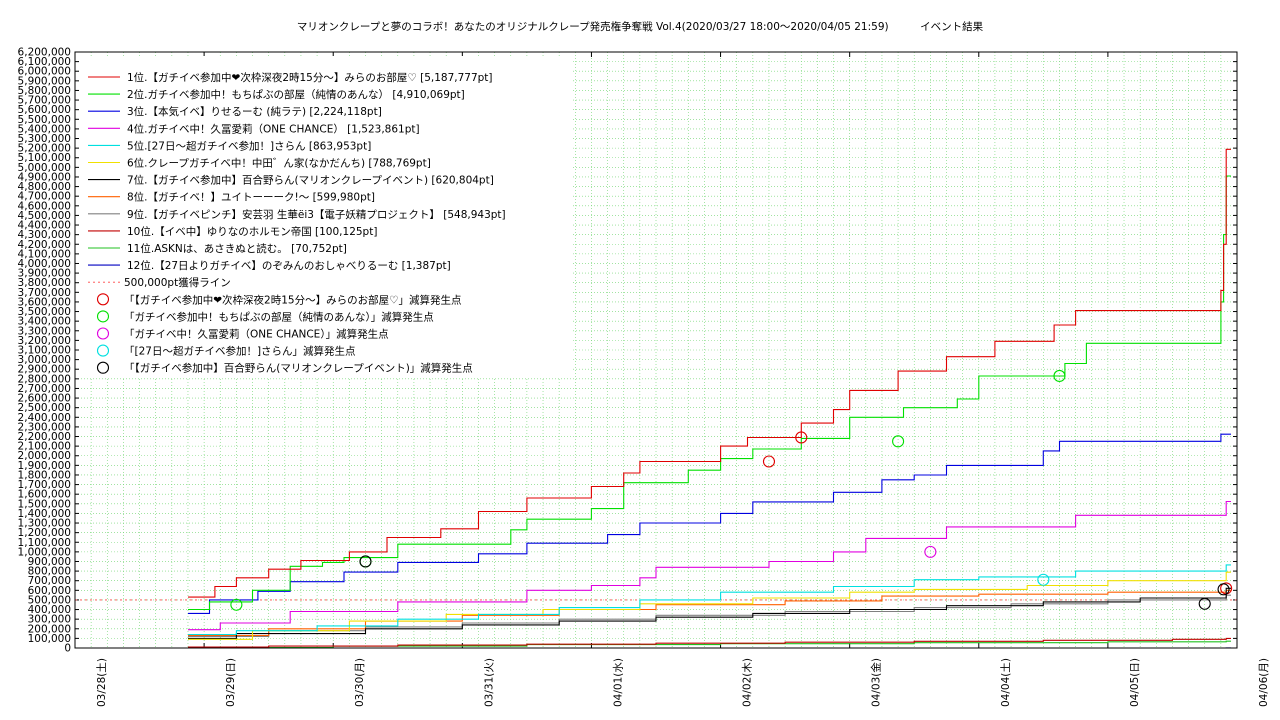  What do you see at coordinates (44, 322) in the screenshot?
I see `y-tick-label: 3,400,000` at bounding box center [44, 322].